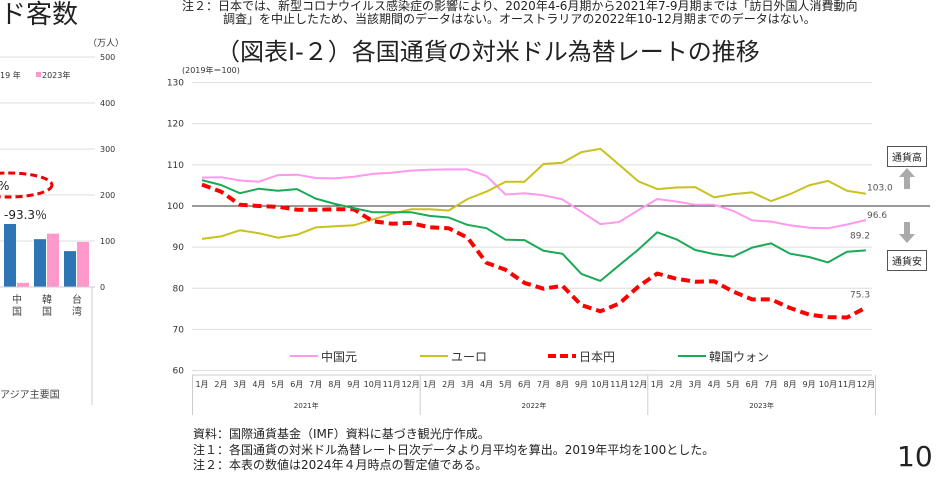 The height and width of the screenshot is (477, 945). Describe the element at coordinates (211, 70) in the screenshot. I see `y-axis-label: (2019年＝100)` at that location.